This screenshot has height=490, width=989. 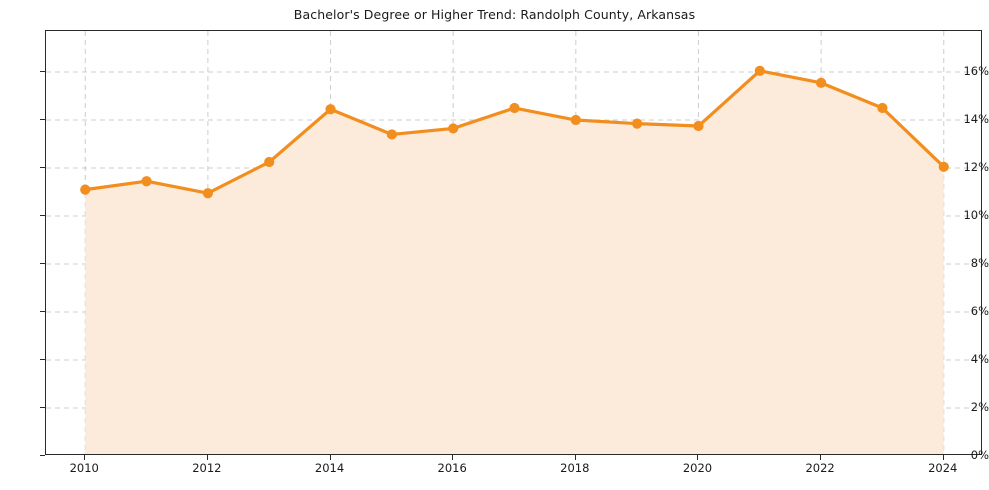 I want to click on x-axis-tick-label: 2020, so click(x=697, y=468).